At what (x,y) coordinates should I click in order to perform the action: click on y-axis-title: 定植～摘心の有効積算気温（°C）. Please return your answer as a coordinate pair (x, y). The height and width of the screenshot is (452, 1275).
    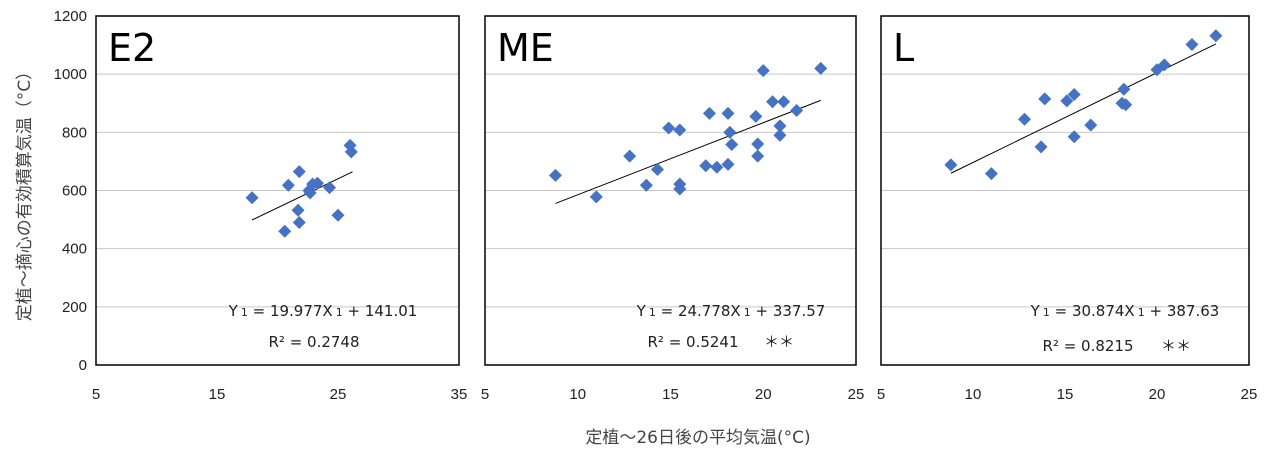
    Looking at the image, I should click on (25, 192).